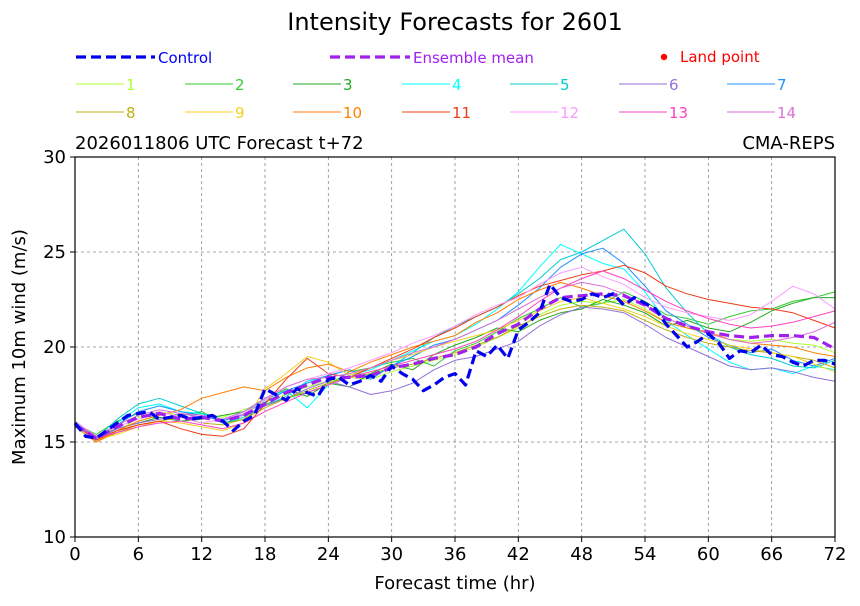  I want to click on x-axis-label: Forecast time (hr), so click(454, 583).